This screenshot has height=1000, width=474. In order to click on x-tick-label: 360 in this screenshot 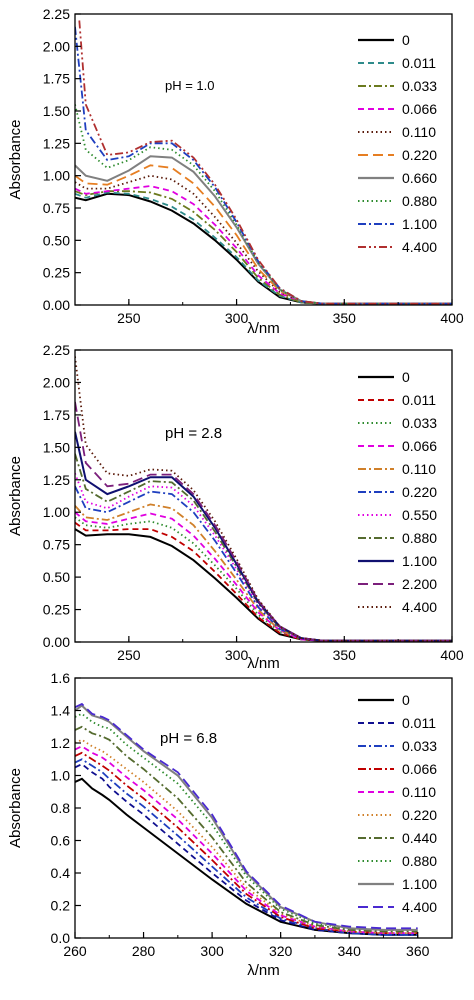, I will do `click(418, 951)`.